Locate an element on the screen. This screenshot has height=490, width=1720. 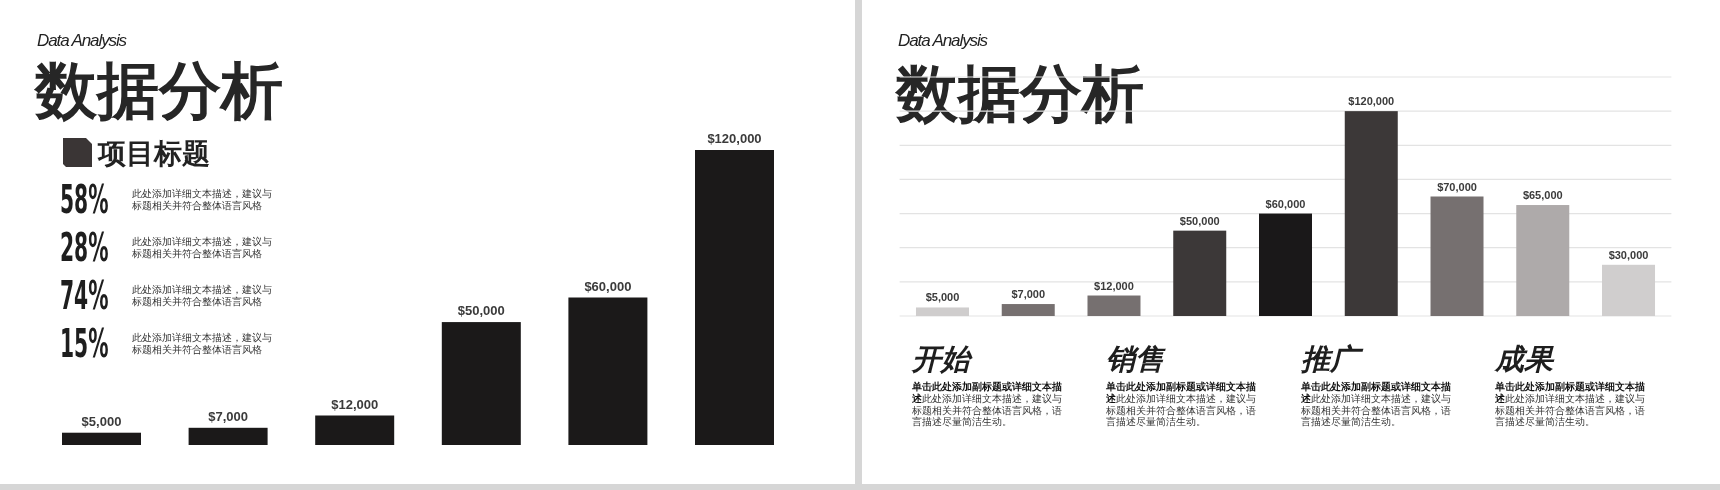
annotation: 58% is located at coordinates (84, 199).